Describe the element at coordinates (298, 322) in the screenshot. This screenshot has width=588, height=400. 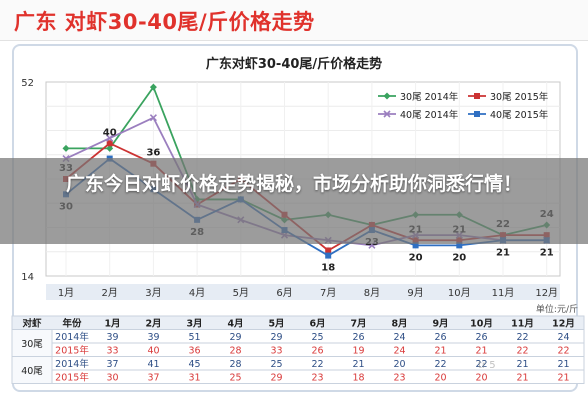
I see `table-header-row` at that location.